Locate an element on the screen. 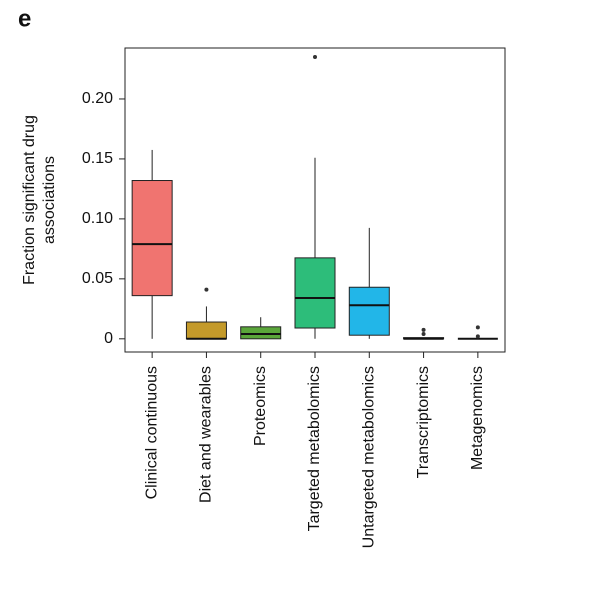 The height and width of the screenshot is (615, 592). y-tick-label: 0.20 is located at coordinates (97, 98).